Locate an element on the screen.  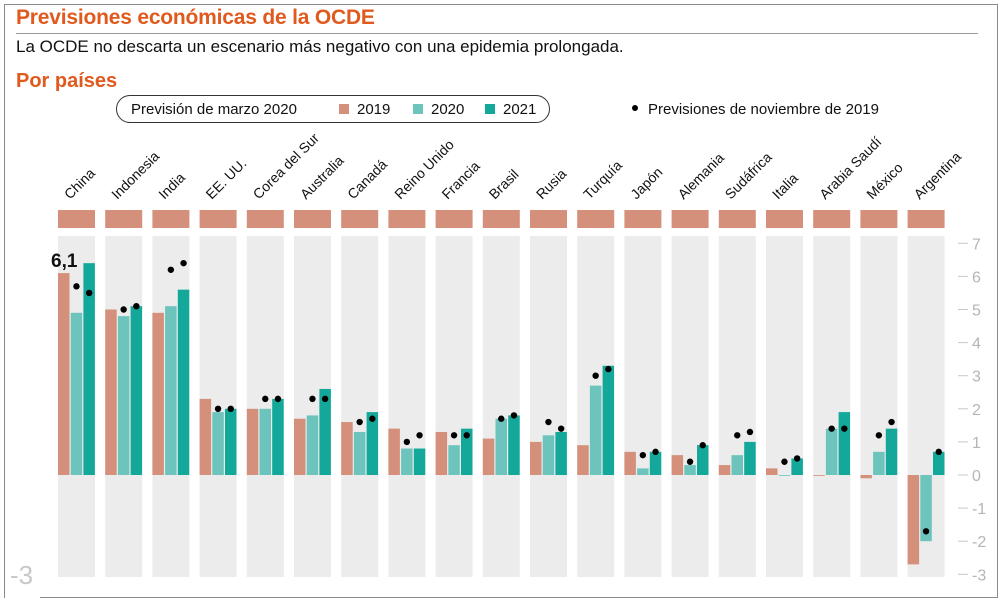
bar-francia-2021 is located at coordinates (467, 451).